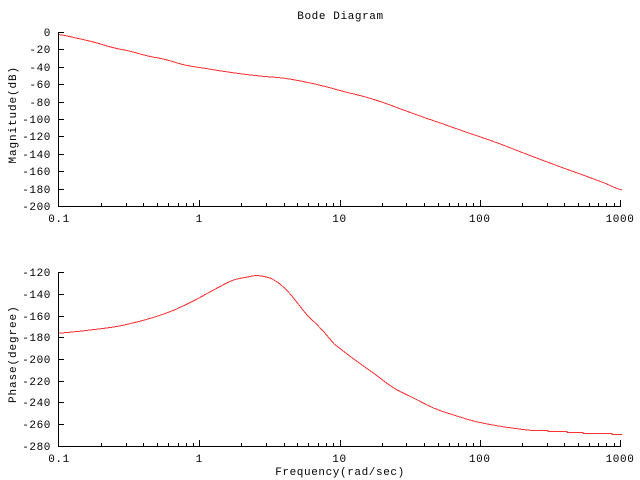 The width and height of the screenshot is (640, 480). I want to click on svg-text: -240, so click(36, 404).